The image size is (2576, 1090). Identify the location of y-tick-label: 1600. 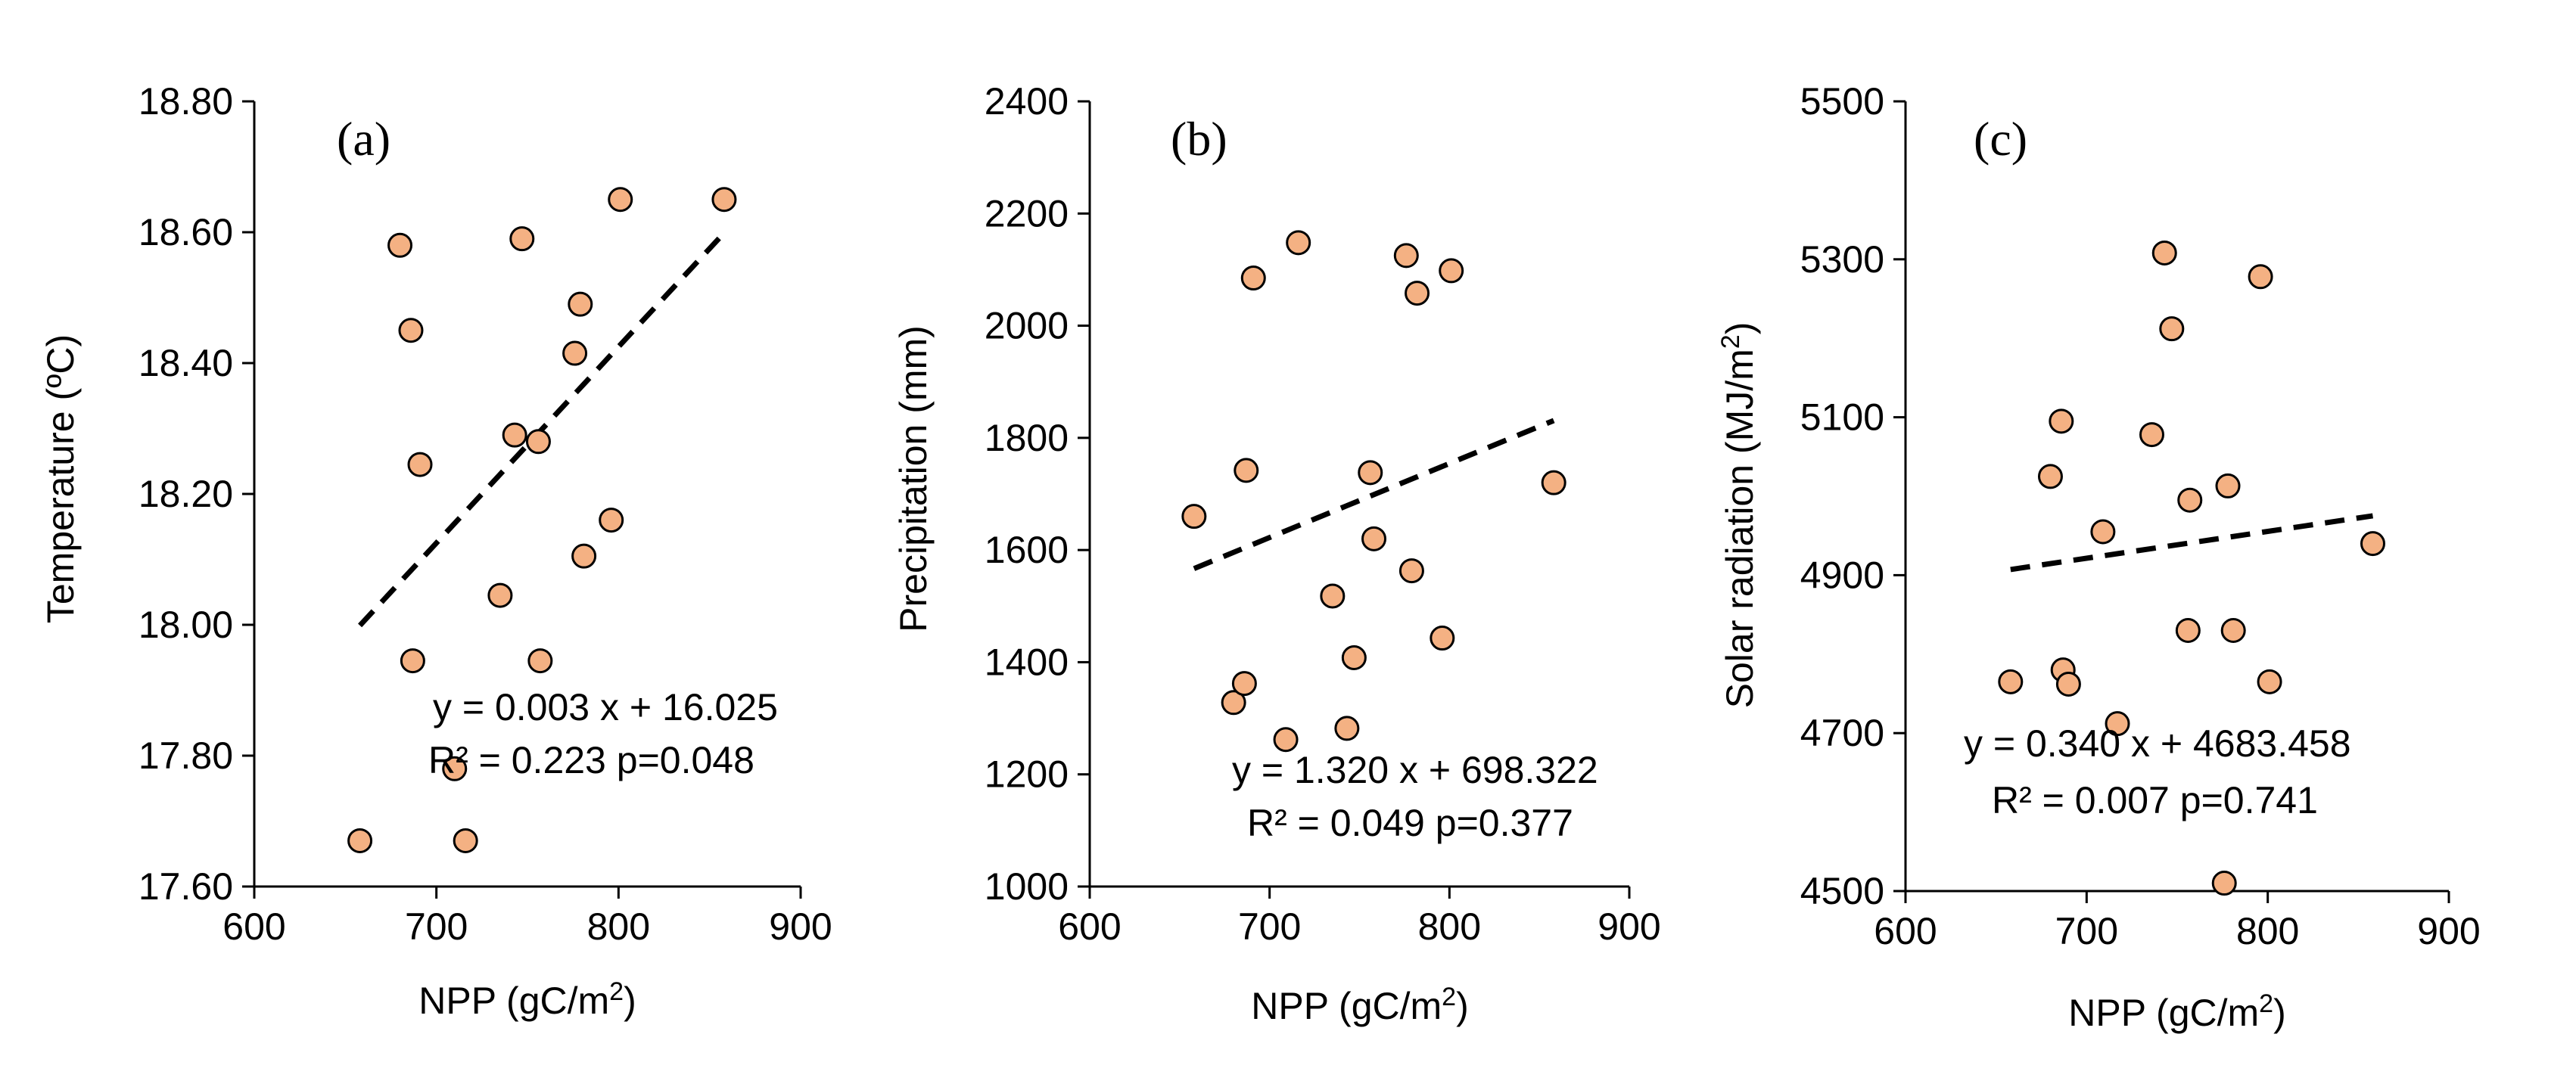
(1027, 550).